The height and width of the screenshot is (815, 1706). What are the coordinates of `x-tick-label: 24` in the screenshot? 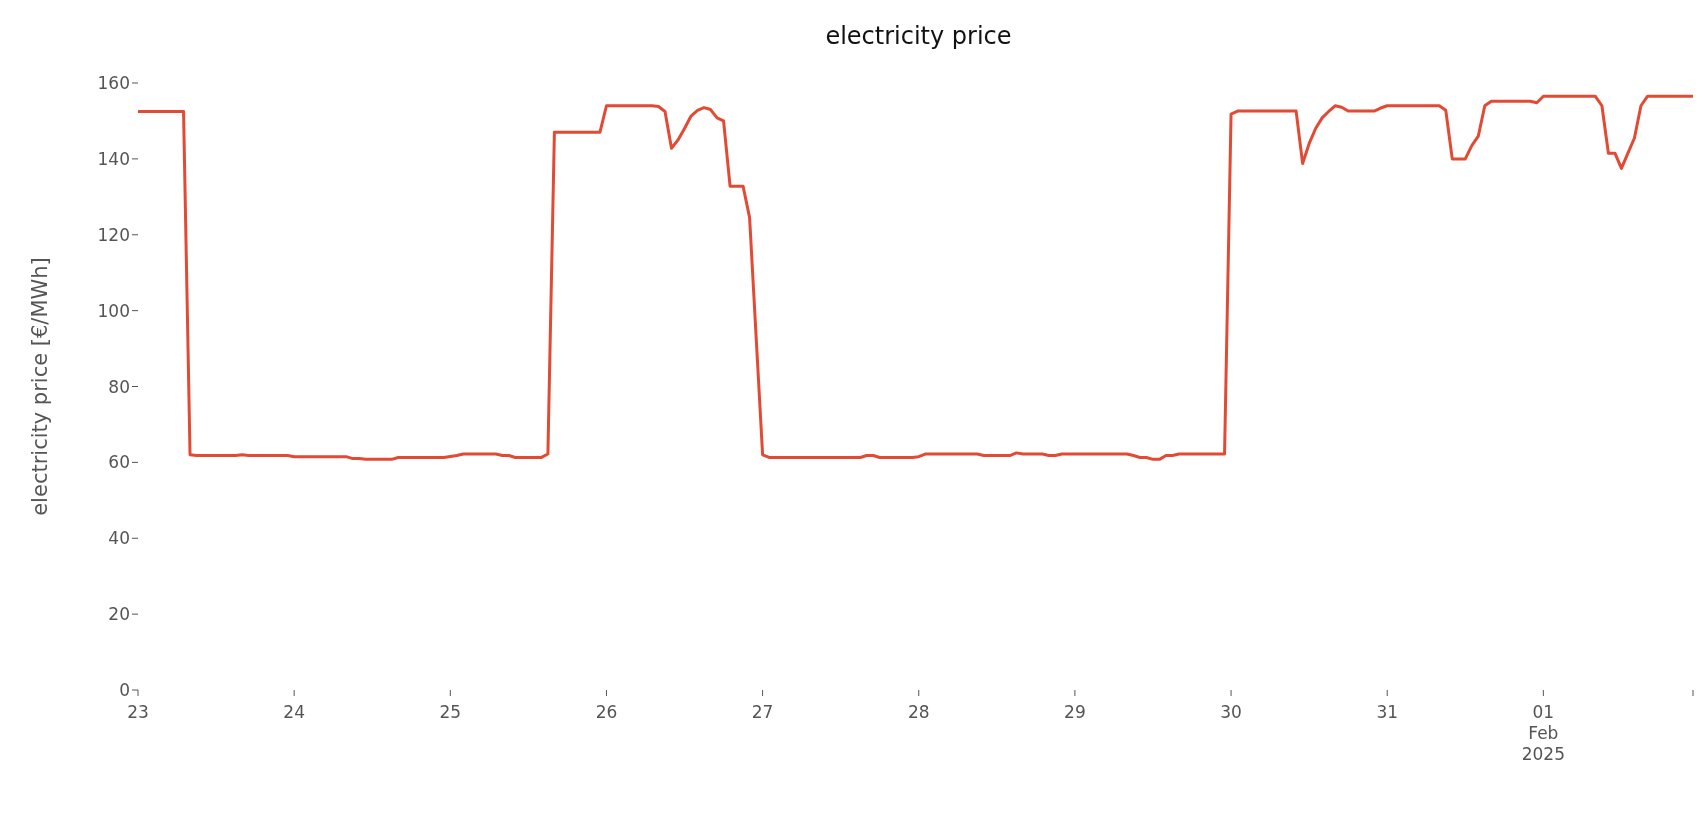 It's located at (294, 712).